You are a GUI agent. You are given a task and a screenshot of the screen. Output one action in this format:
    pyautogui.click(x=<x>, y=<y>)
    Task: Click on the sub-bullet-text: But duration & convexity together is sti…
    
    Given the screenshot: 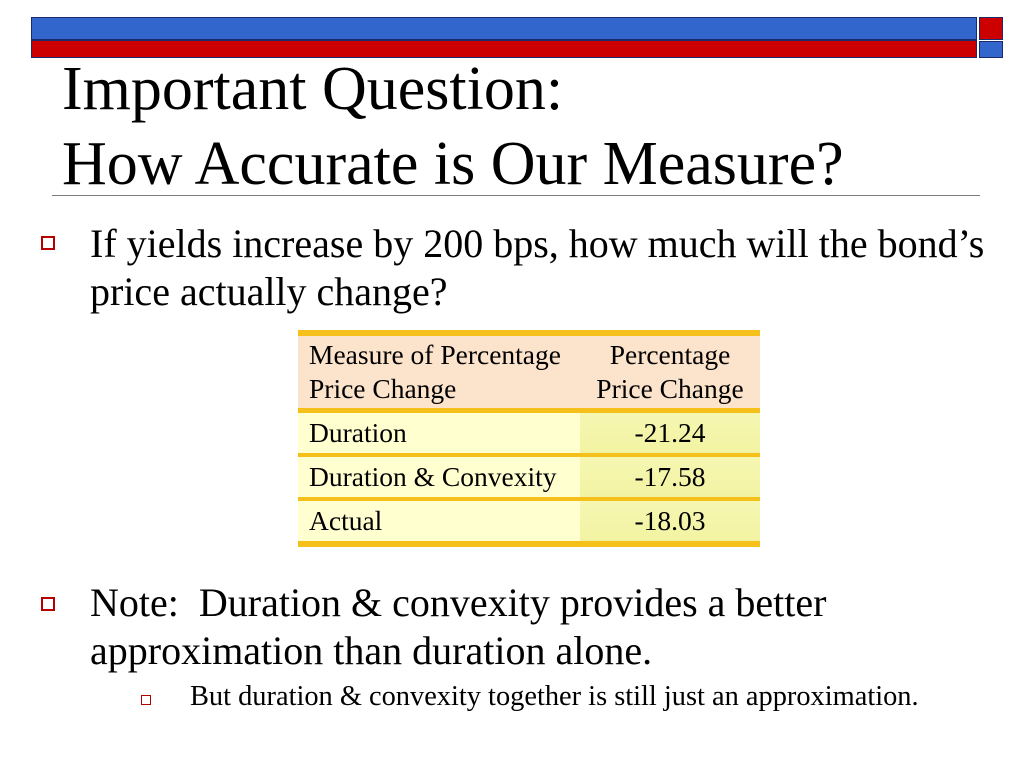 What is the action you would take?
    pyautogui.click(x=554, y=696)
    